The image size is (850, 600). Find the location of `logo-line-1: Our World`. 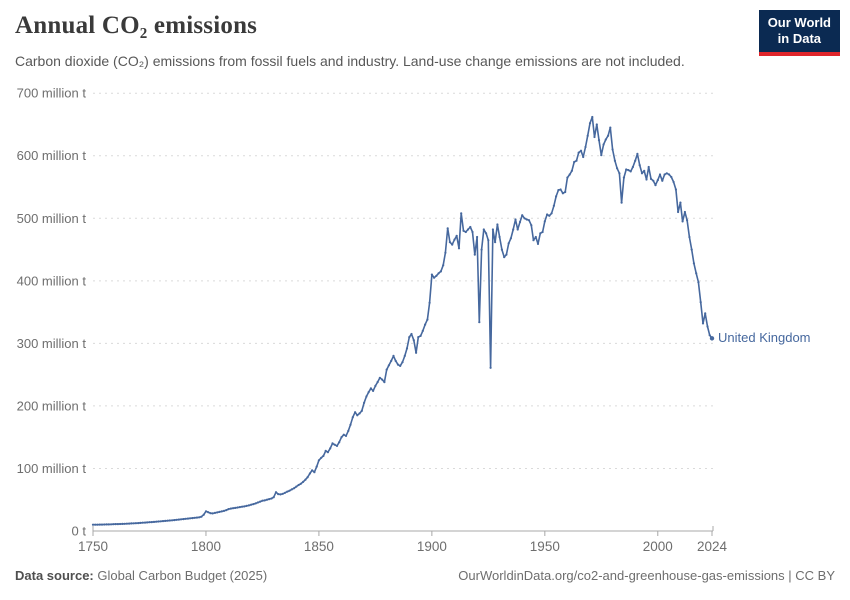

logo-line-1: Our World is located at coordinates (799, 22).